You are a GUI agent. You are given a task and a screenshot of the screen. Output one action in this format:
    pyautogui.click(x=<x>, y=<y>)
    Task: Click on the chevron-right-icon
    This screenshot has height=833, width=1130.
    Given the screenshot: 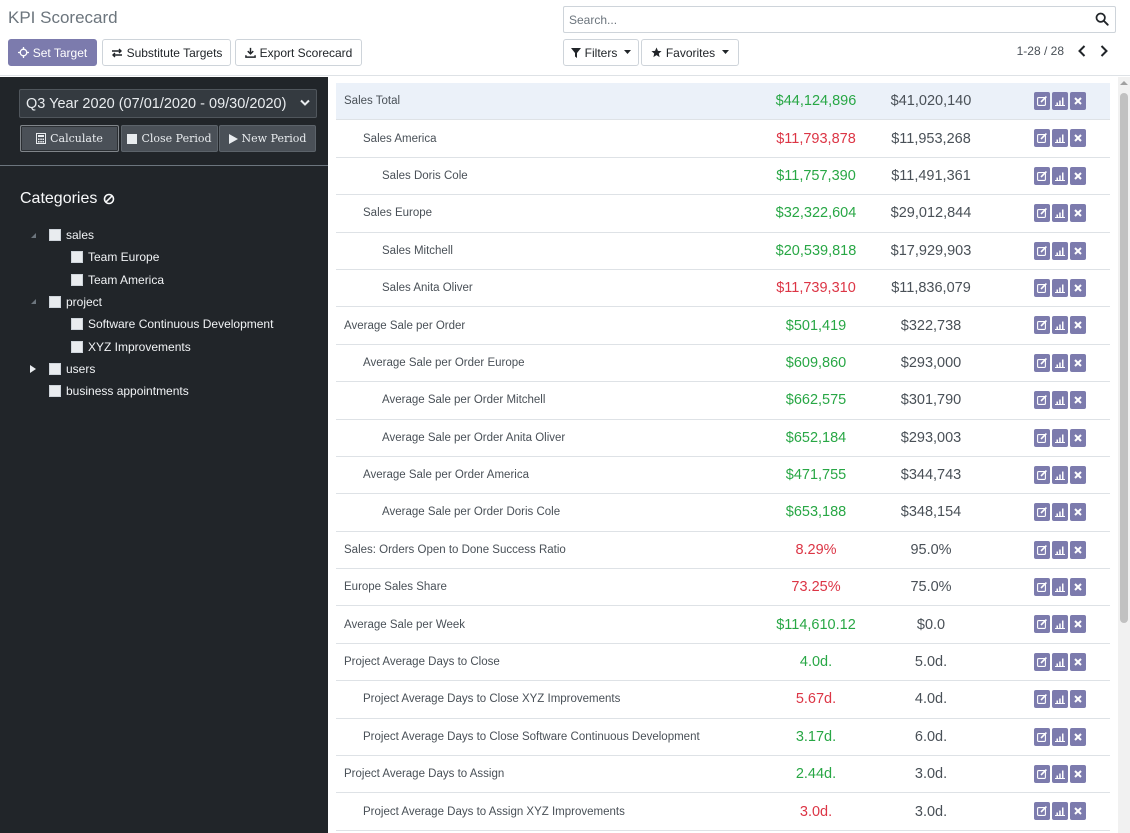 What is the action you would take?
    pyautogui.click(x=1104, y=51)
    